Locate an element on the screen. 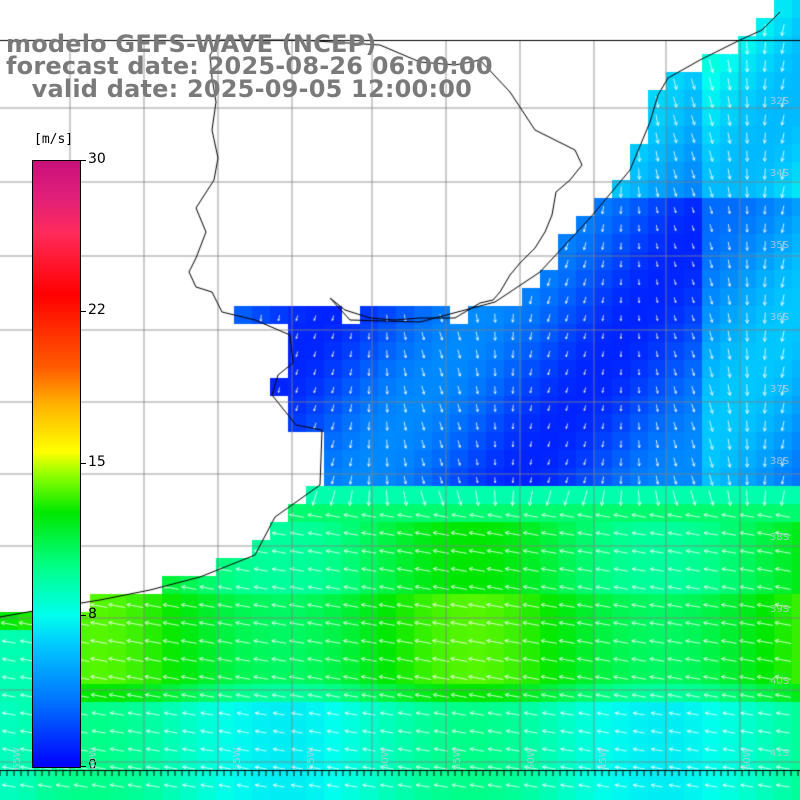  lat-label: 40S is located at coordinates (780, 681).